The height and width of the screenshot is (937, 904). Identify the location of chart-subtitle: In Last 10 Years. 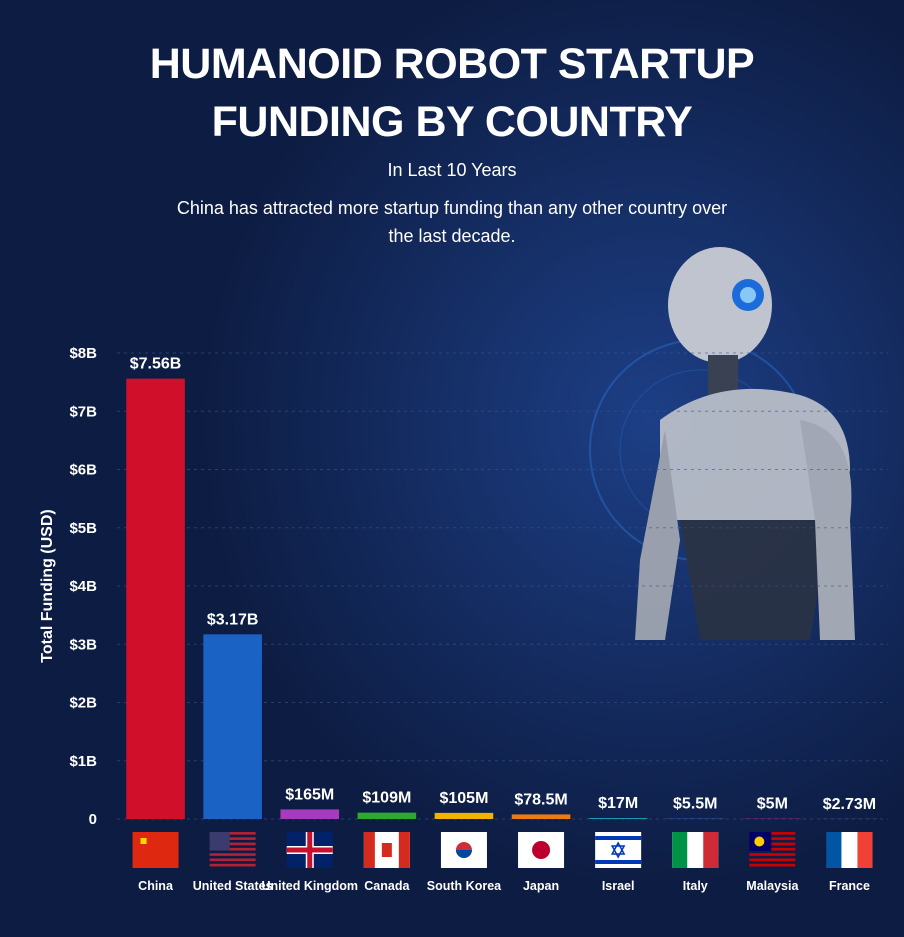
(452, 170).